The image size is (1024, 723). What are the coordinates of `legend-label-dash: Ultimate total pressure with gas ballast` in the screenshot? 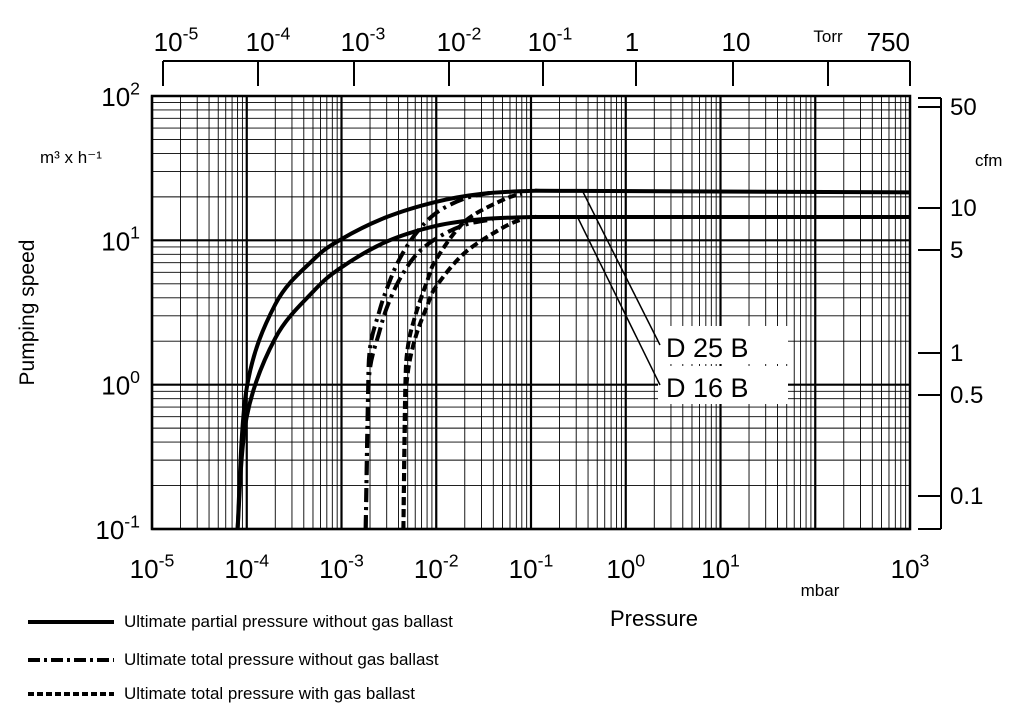 It's located at (270, 693).